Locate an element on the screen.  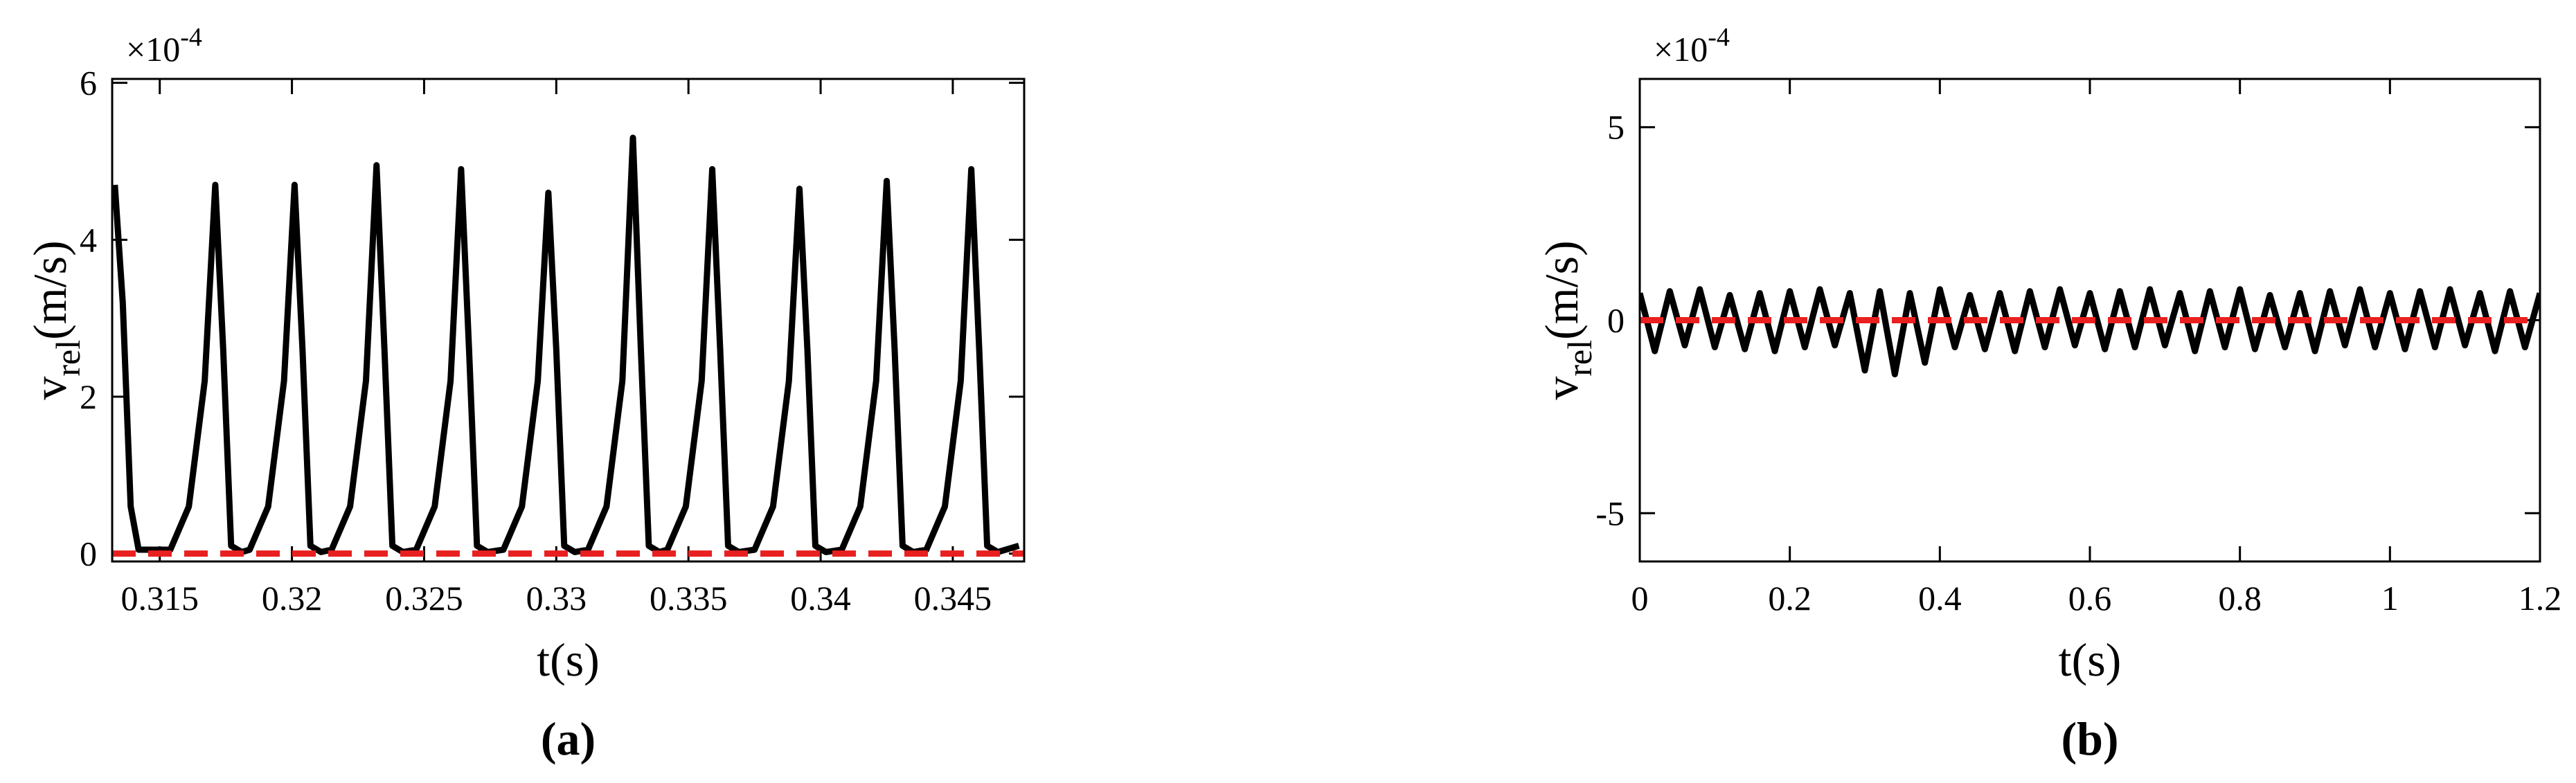
x-tick-label: 0.32 is located at coordinates (292, 598).